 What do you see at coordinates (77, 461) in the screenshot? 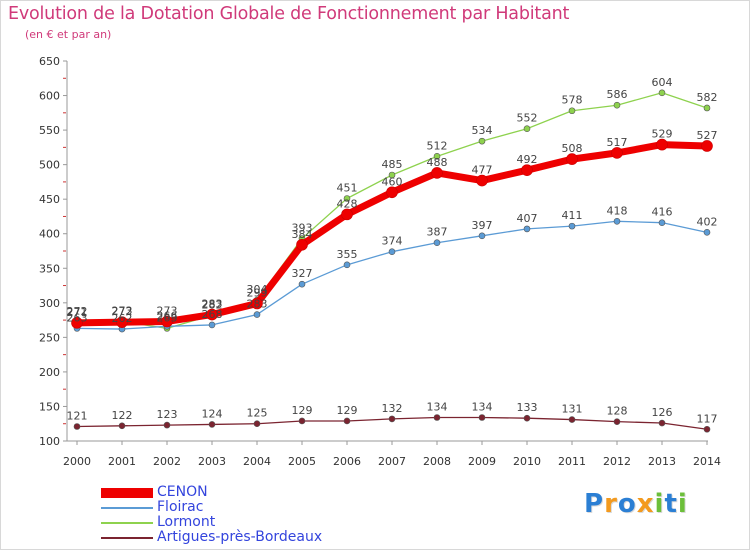
I see `x-tick-label: 2000` at bounding box center [77, 461].